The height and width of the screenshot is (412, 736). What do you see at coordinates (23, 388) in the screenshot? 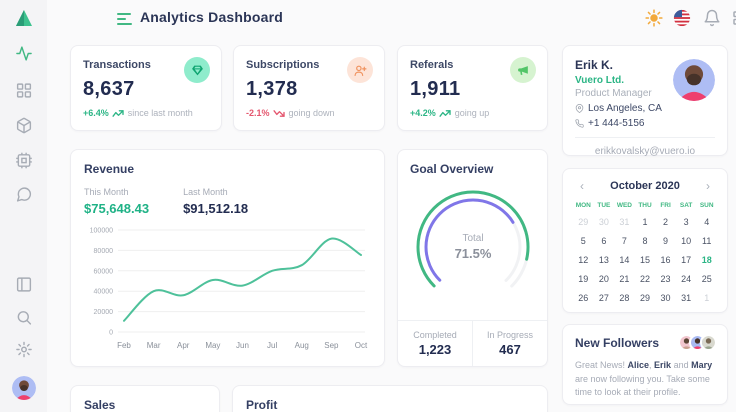
I see `sidebar-user-avatar` at bounding box center [23, 388].